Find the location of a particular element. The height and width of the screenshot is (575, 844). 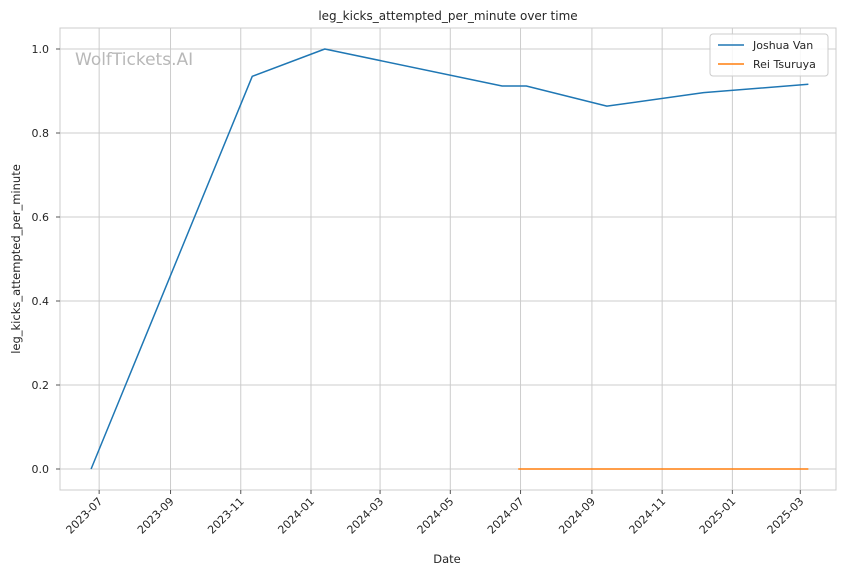

legend-label-joshua-van: Joshua Van is located at coordinates (782, 45).